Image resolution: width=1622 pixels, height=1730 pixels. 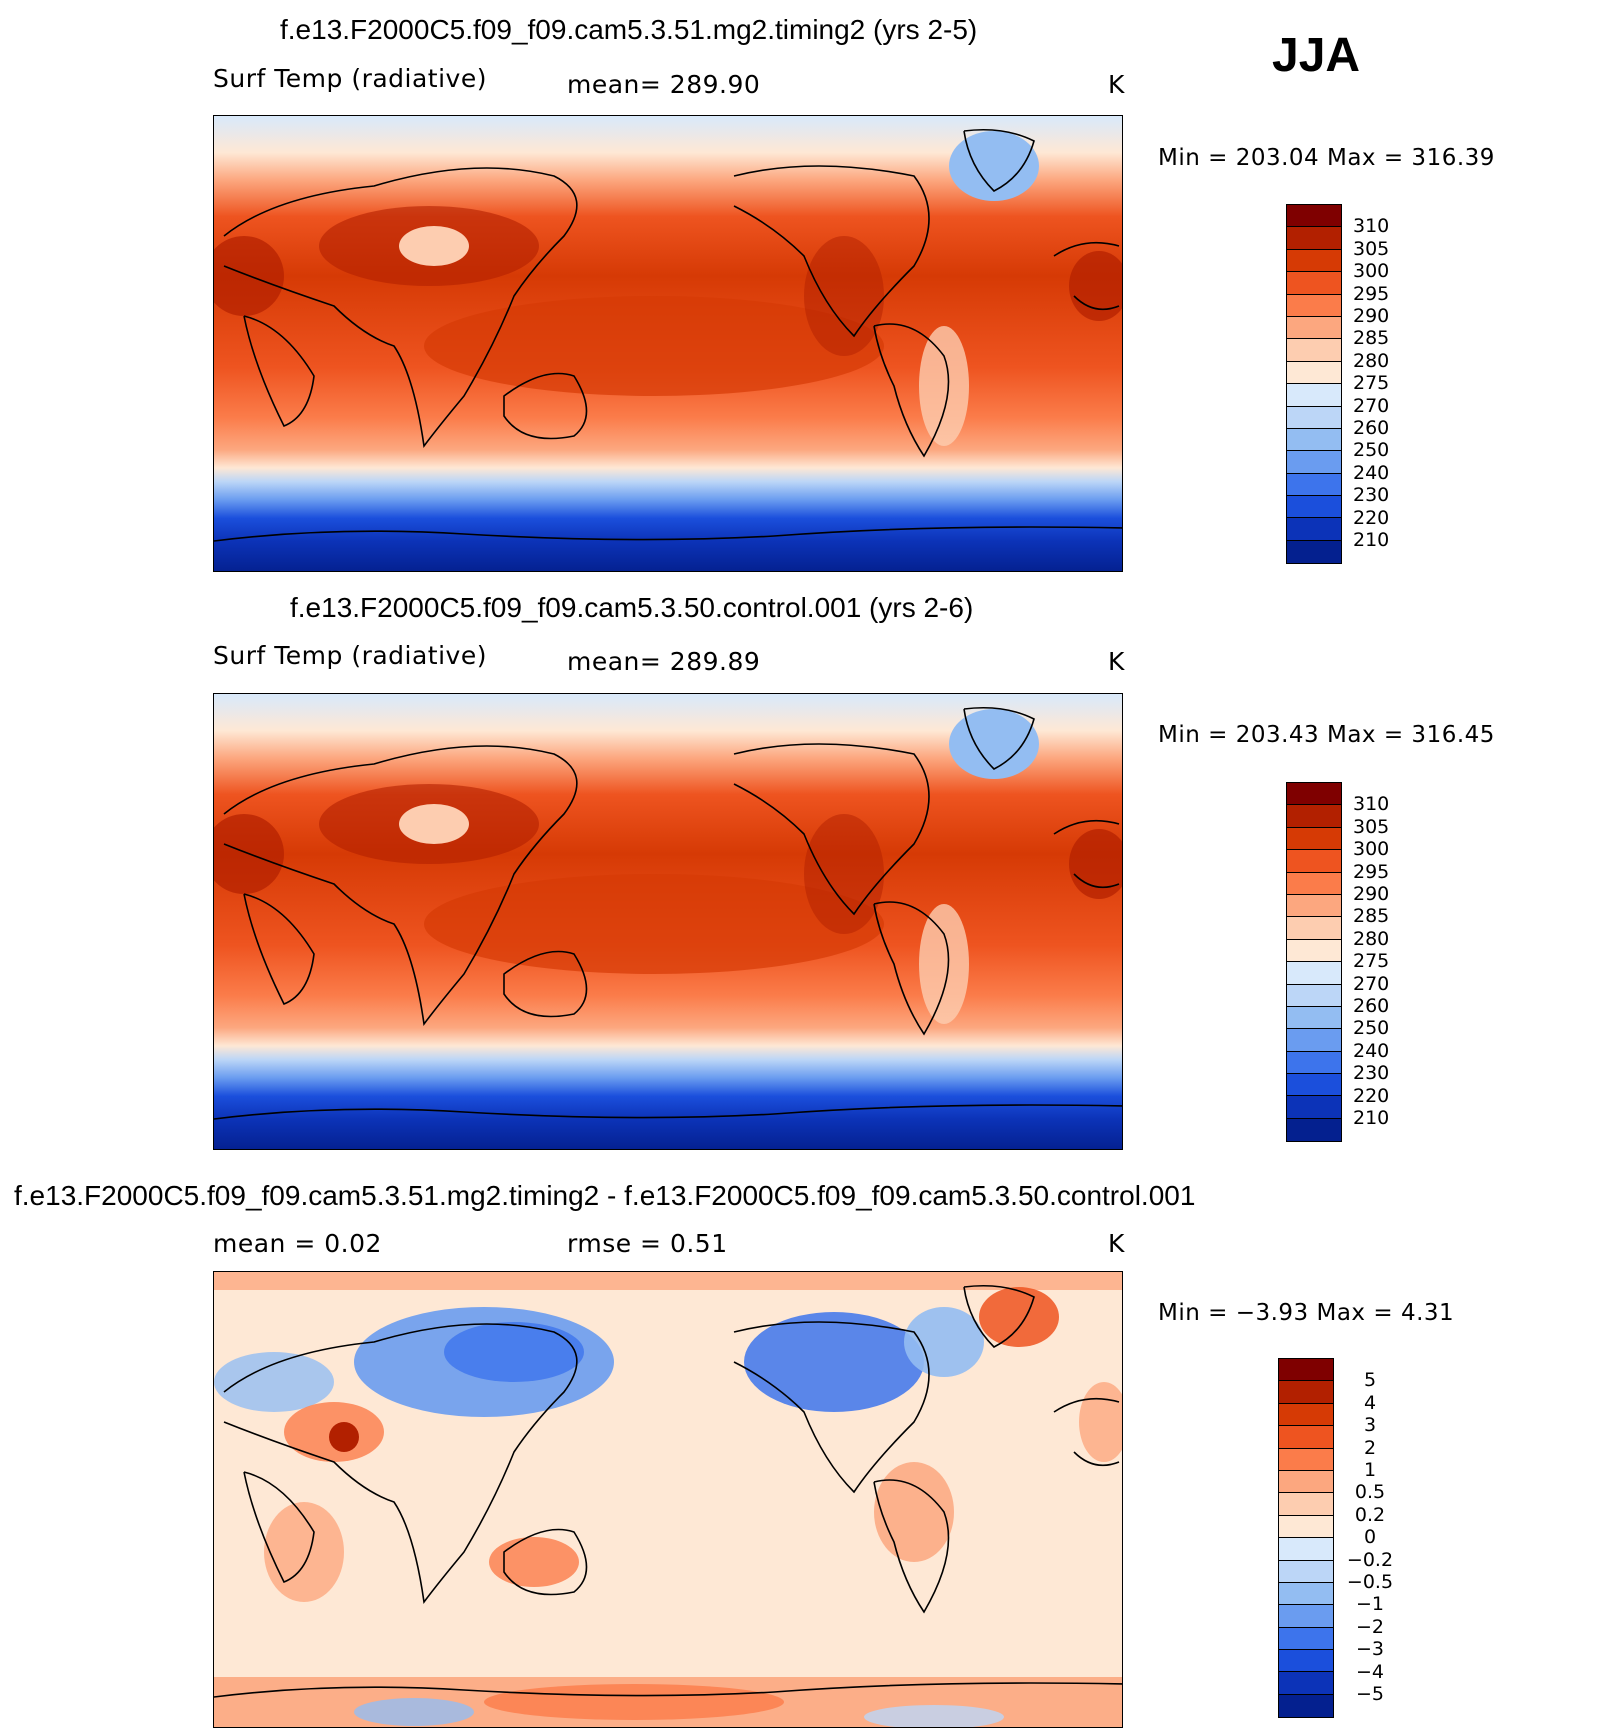 What do you see at coordinates (664, 661) in the screenshot?
I see `panel2-mean-label: mean= 289.89` at bounding box center [664, 661].